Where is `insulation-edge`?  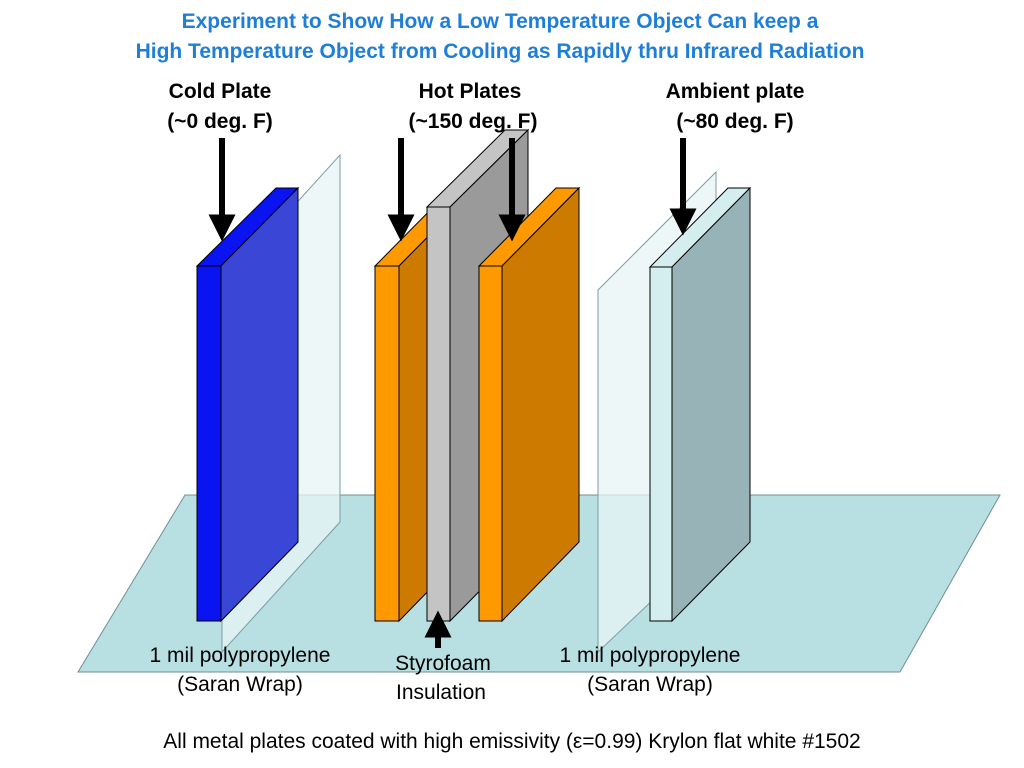
insulation-edge is located at coordinates (438, 414).